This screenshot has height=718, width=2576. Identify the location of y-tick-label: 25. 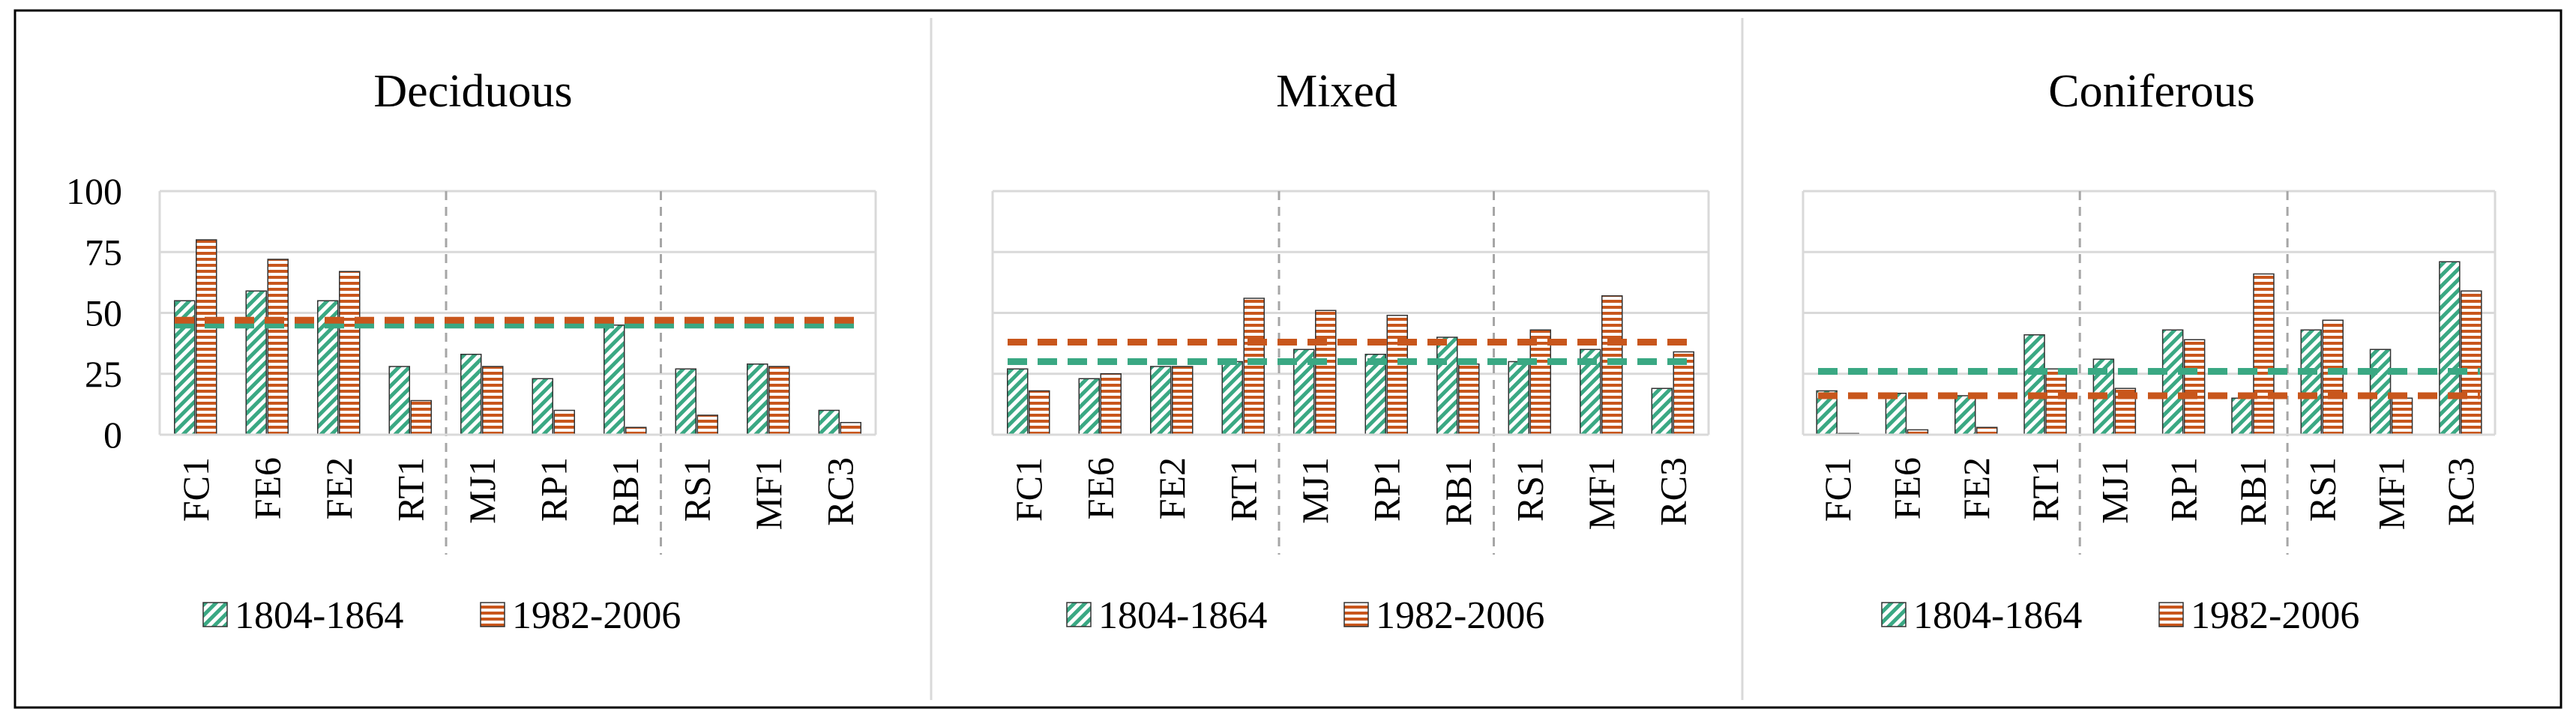
(103, 374).